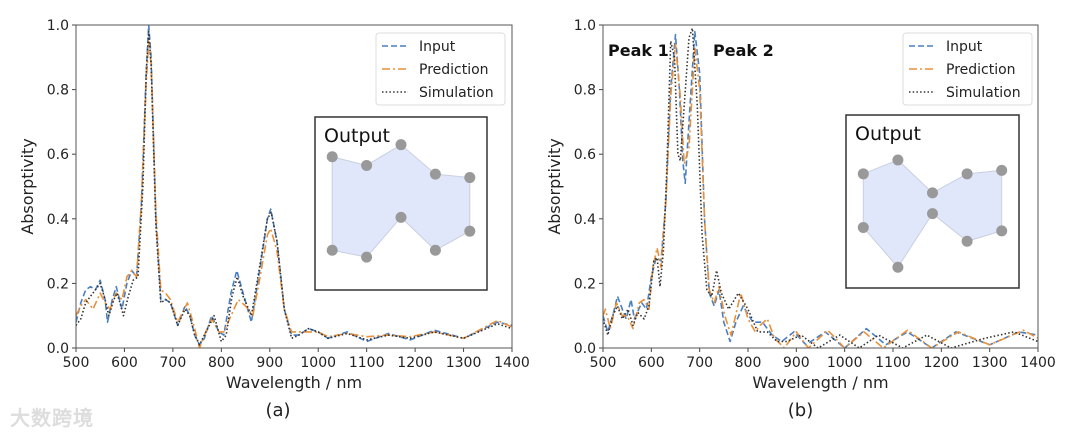 The width and height of the screenshot is (1080, 439). What do you see at coordinates (638, 50) in the screenshot?
I see `annotation-peak-1: Peak 1` at bounding box center [638, 50].